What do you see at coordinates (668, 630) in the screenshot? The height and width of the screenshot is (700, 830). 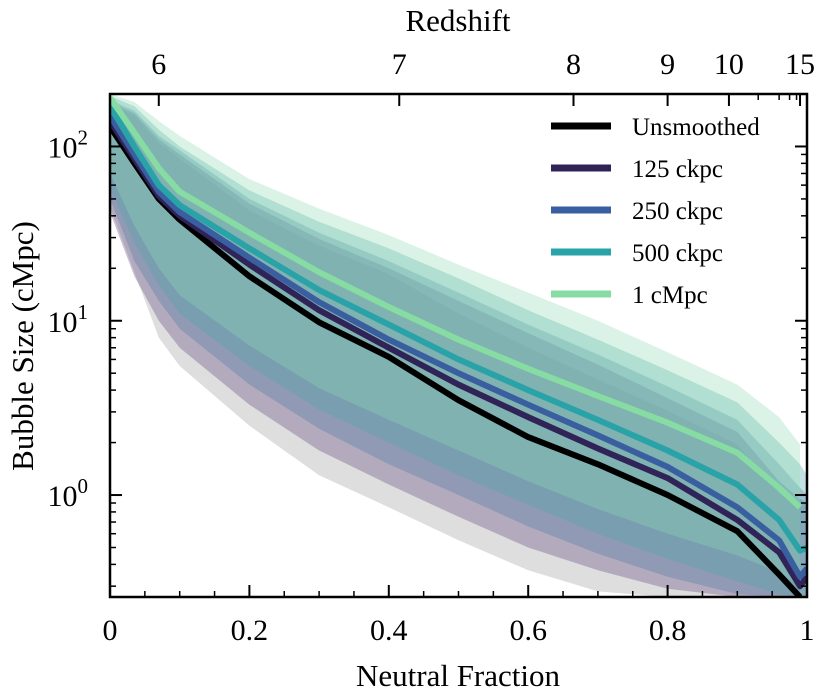 I see `x-tick-label: 0.8` at bounding box center [668, 630].